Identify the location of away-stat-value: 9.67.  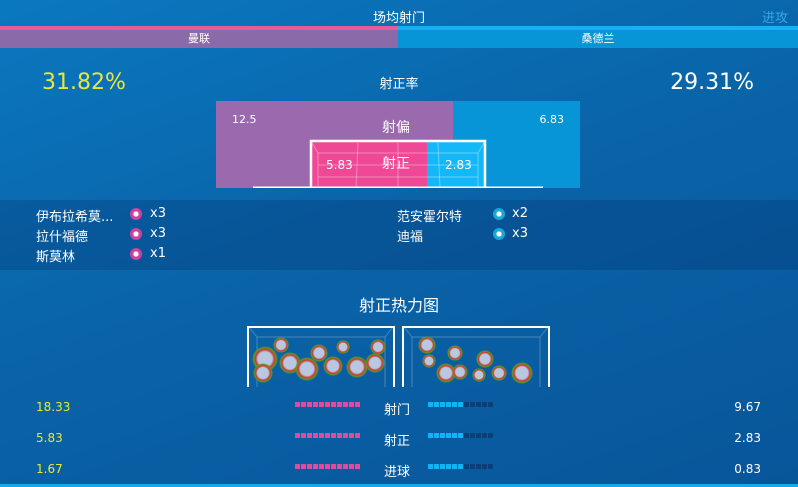
(747, 407).